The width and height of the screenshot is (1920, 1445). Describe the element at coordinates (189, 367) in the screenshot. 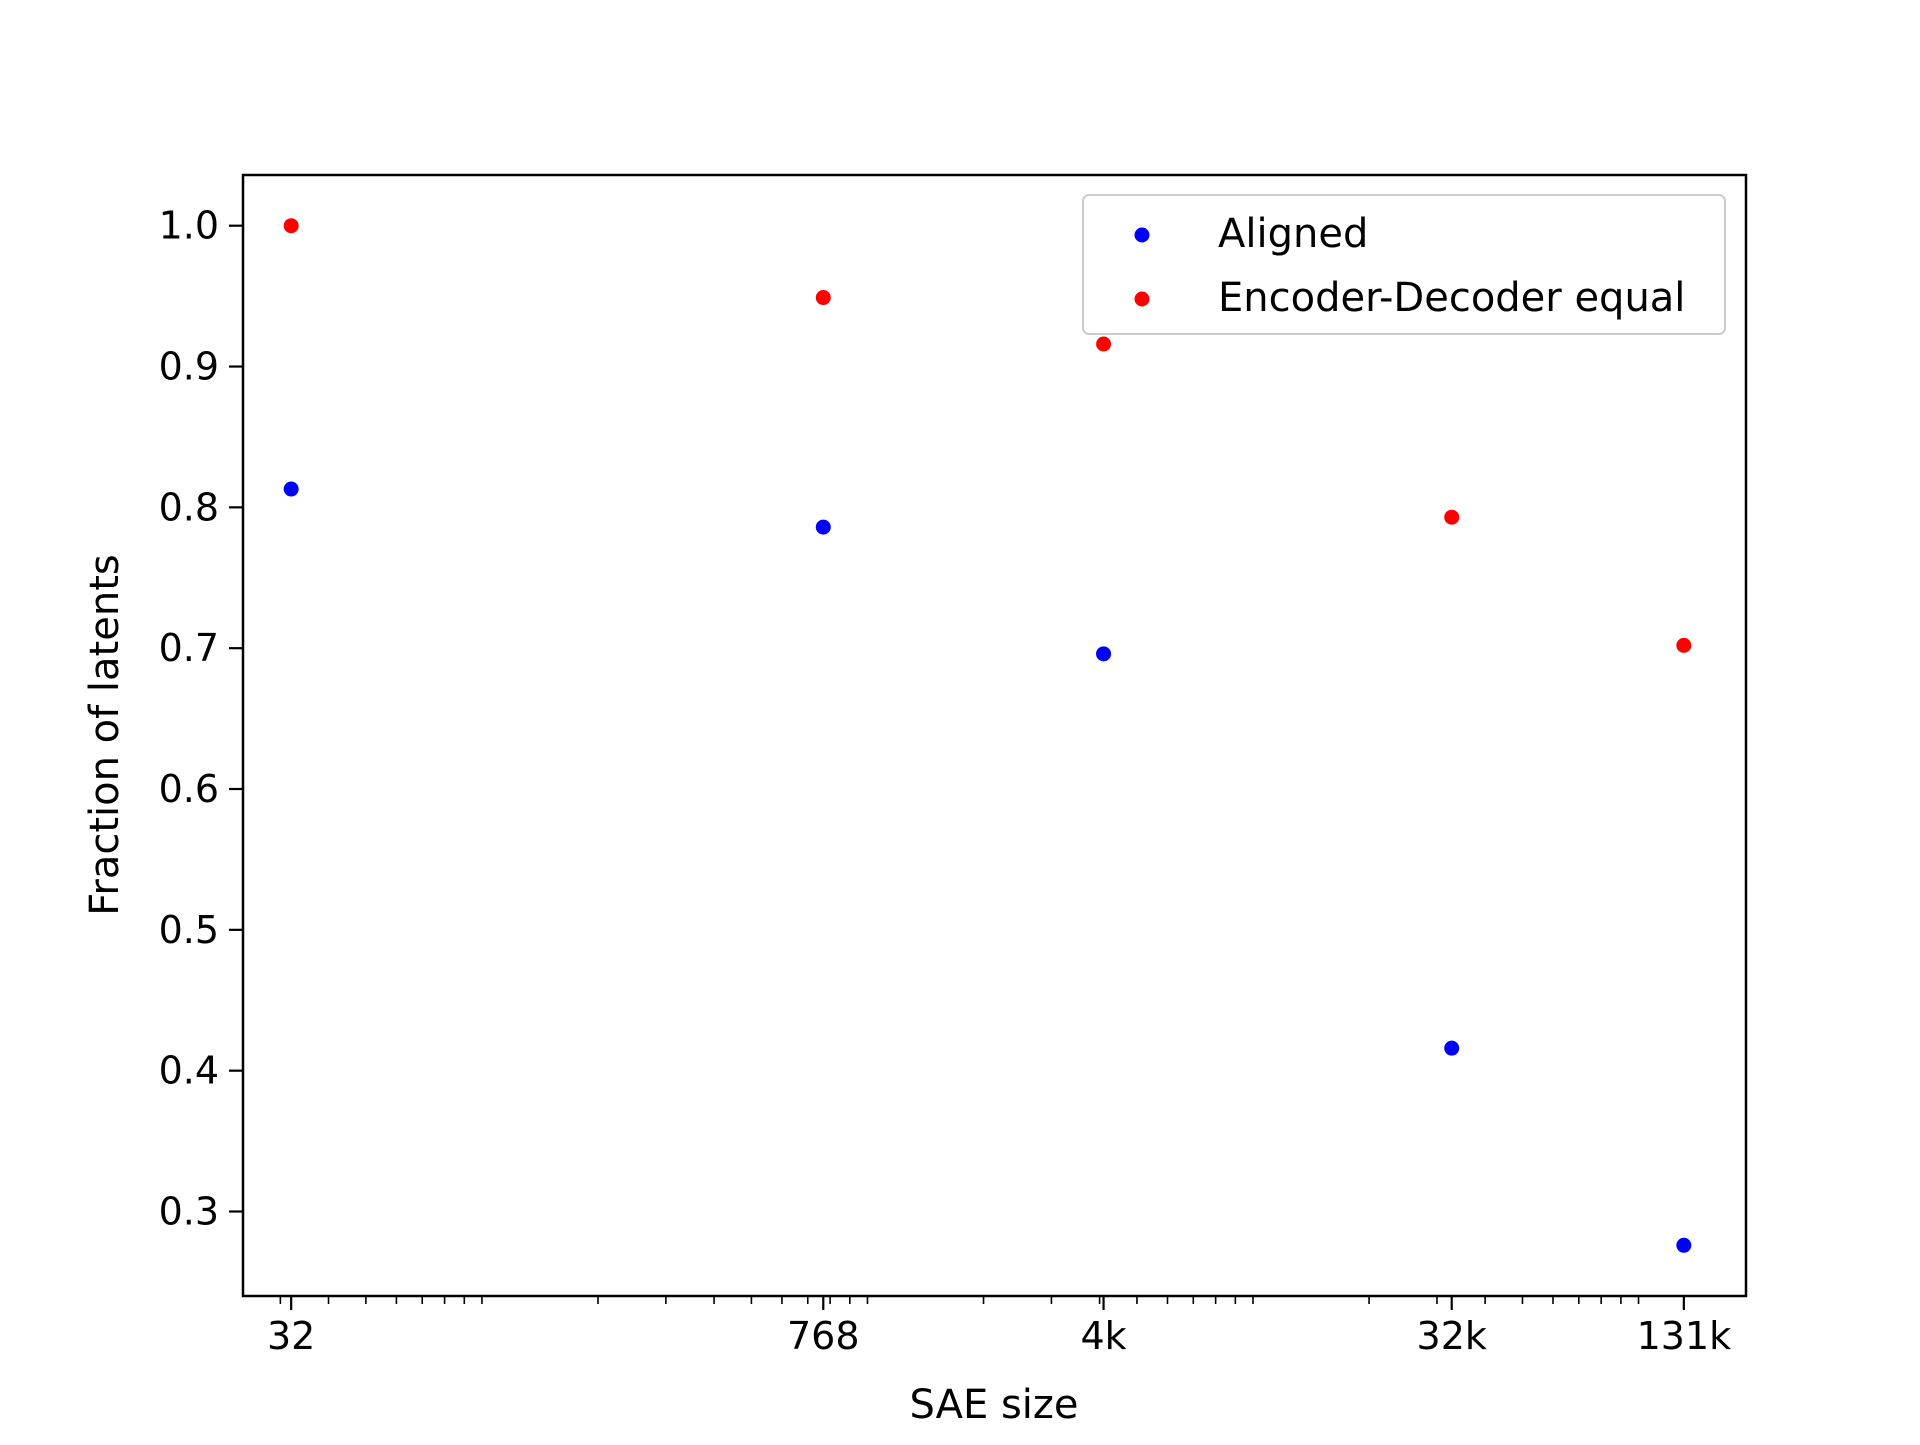

I see `y-tick-label: 0.9` at that location.